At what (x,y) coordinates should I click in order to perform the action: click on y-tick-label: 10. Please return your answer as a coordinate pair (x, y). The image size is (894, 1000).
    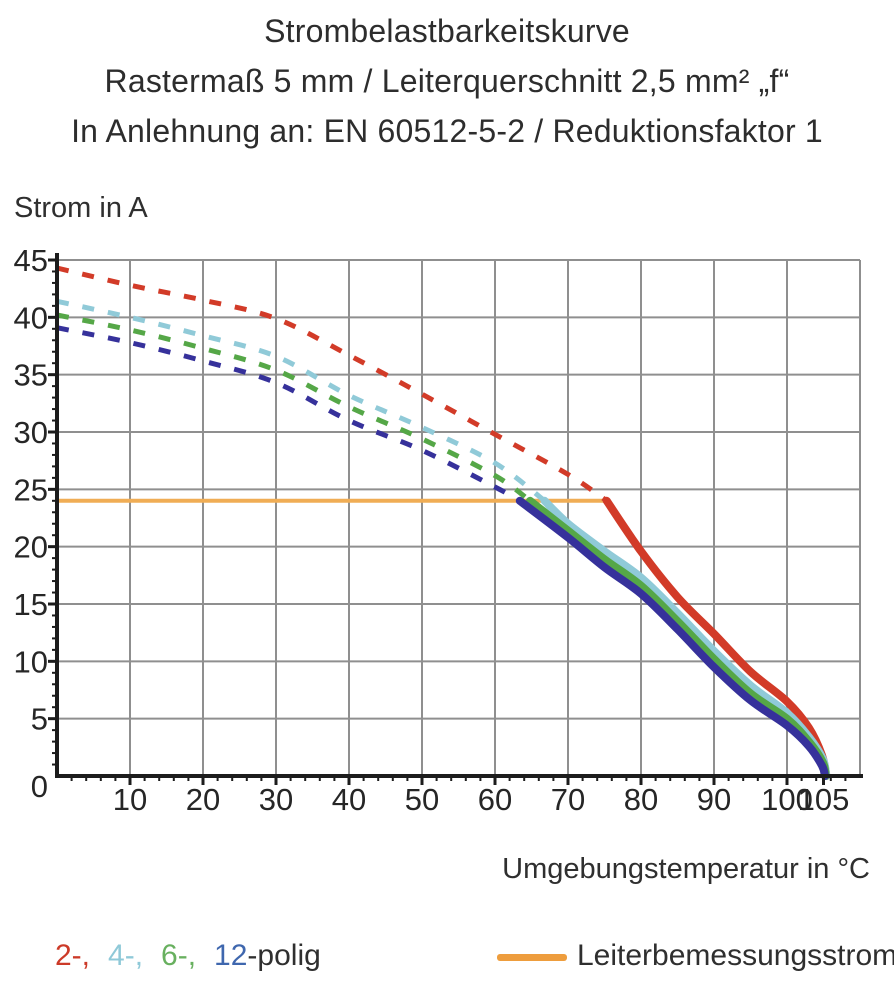
    Looking at the image, I should click on (31, 661).